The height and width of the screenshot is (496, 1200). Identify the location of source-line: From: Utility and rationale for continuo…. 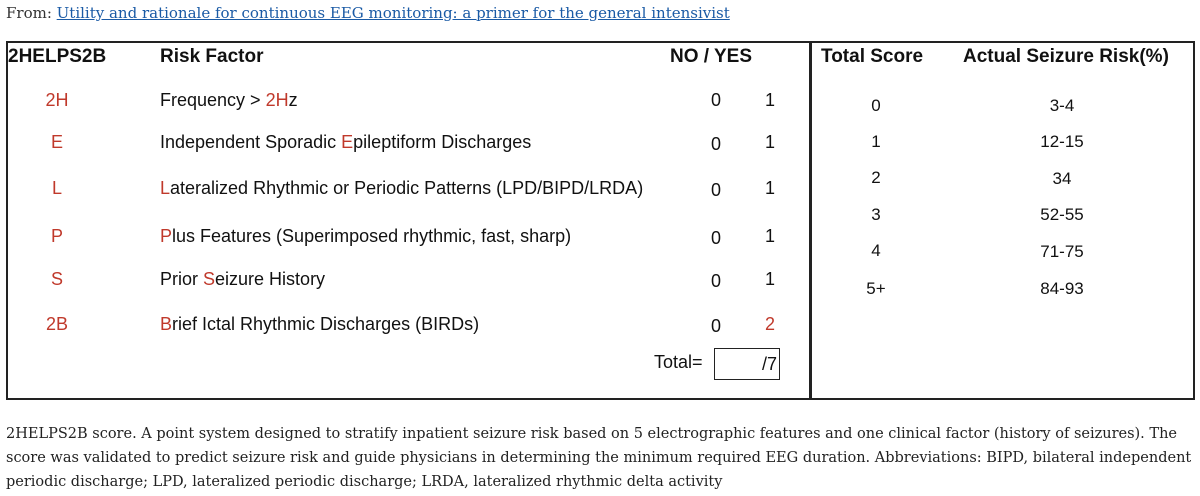
(368, 13).